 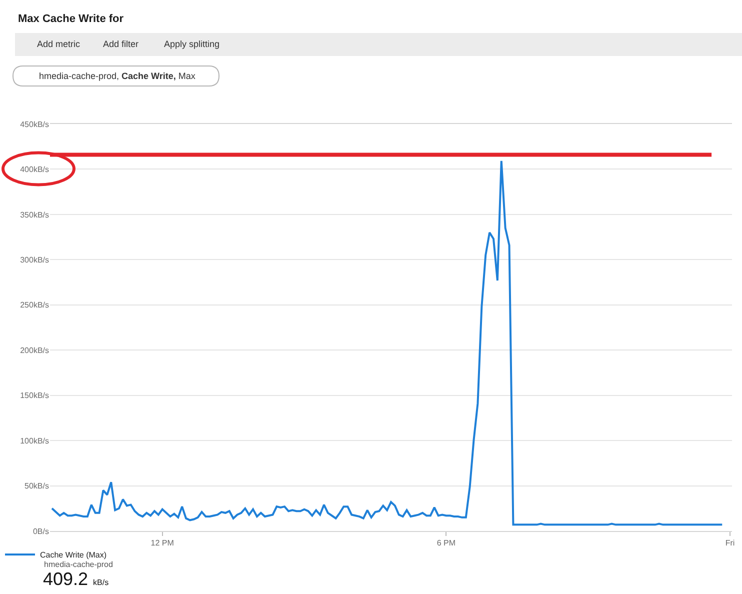 I want to click on y-tick-label: 0B/s, so click(x=40, y=531).